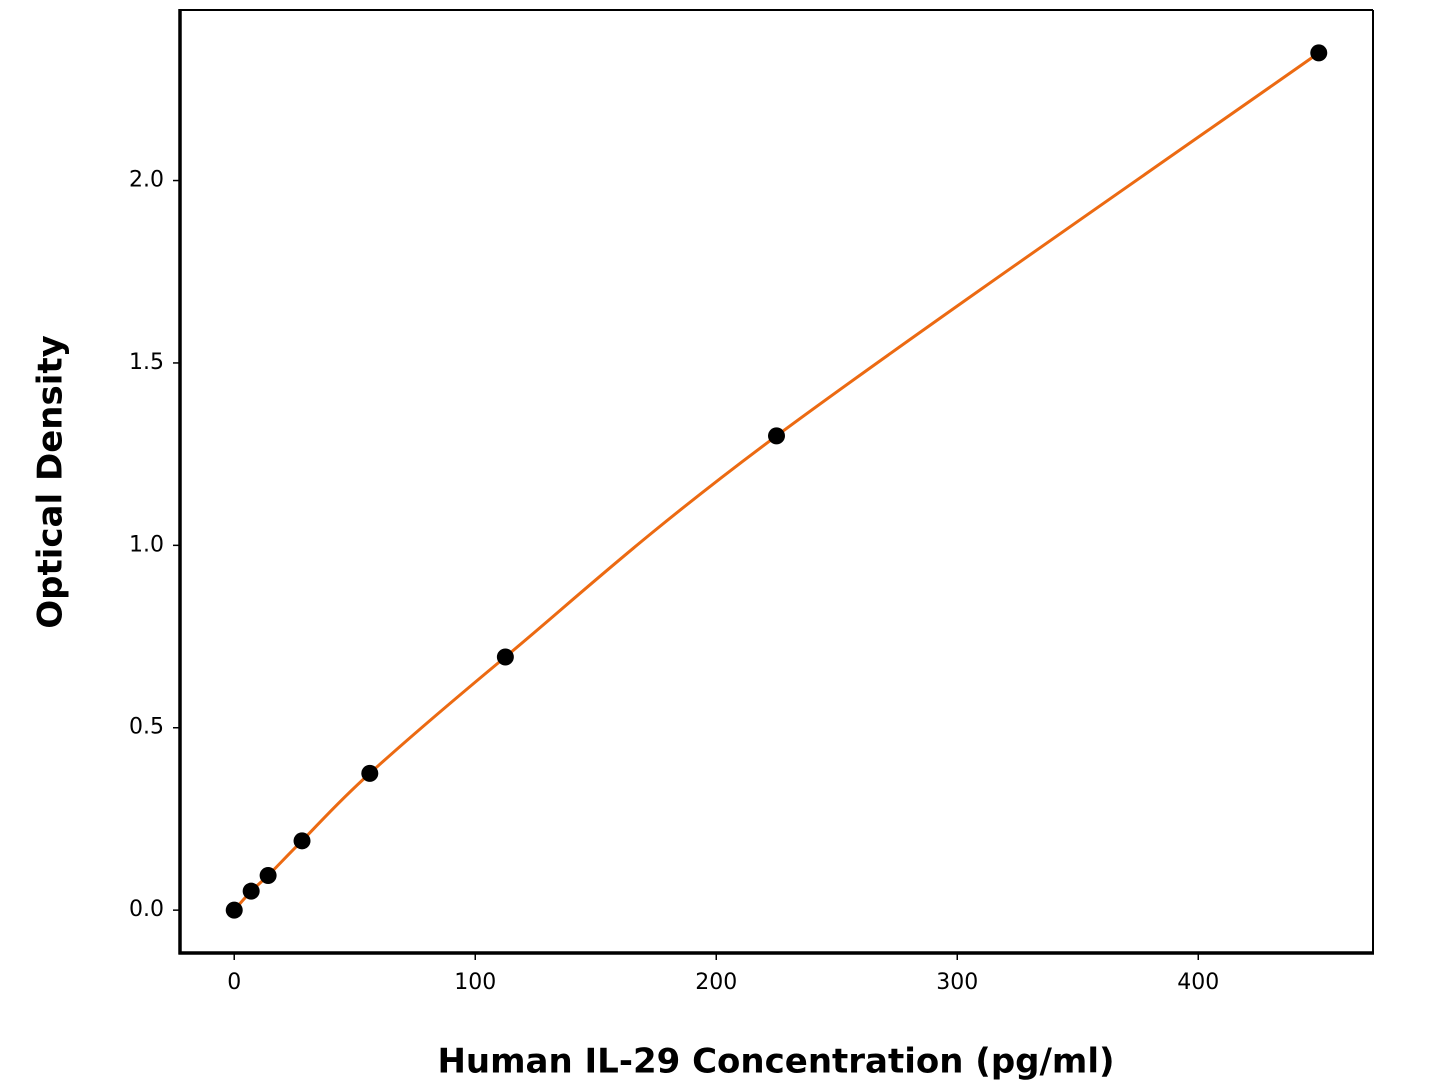 The width and height of the screenshot is (1445, 1088). Describe the element at coordinates (146, 544) in the screenshot. I see `y-tick-label: 1.0` at that location.